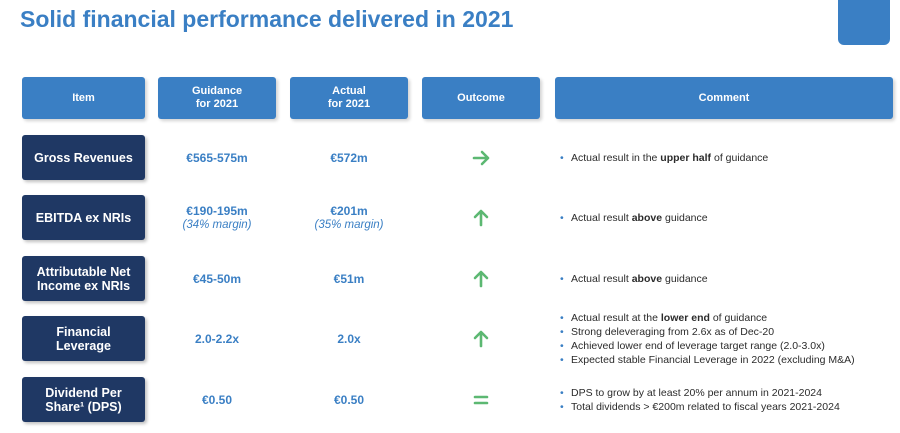  I want to click on header-comment: Comment, so click(724, 98).